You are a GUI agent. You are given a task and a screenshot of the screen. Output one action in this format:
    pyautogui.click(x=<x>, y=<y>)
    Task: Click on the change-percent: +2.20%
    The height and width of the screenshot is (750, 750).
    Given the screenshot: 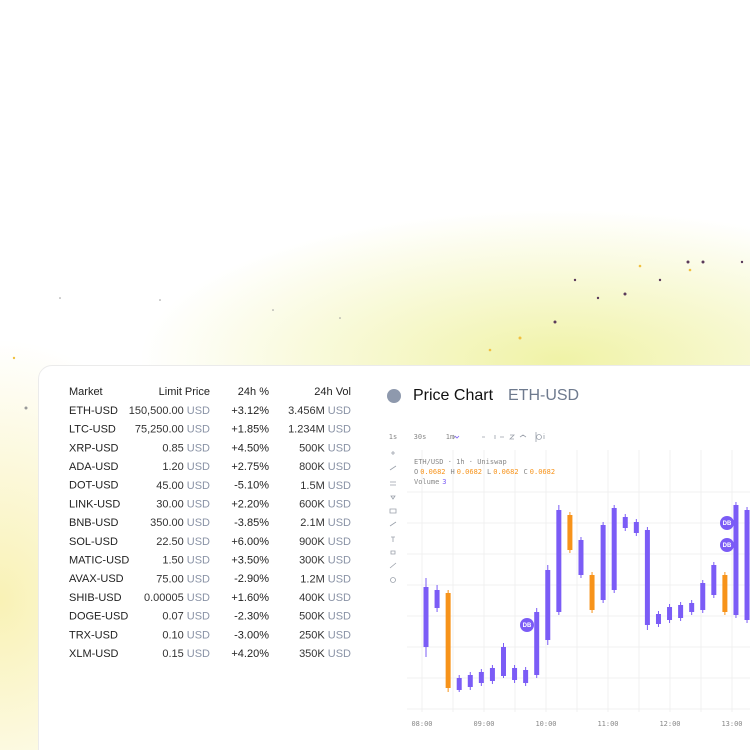 What is the action you would take?
    pyautogui.click(x=250, y=504)
    